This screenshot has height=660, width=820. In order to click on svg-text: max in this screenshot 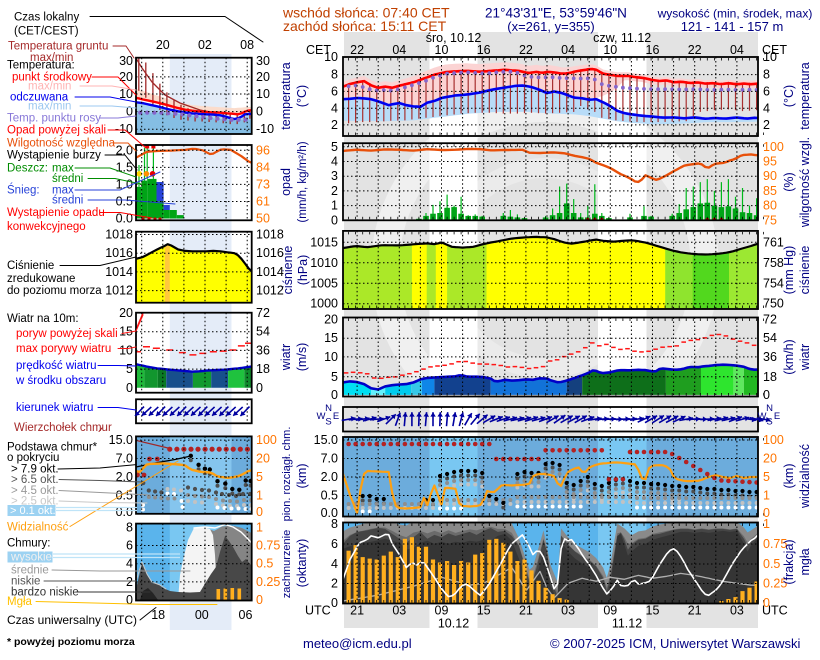, I will do `click(63, 191)`.